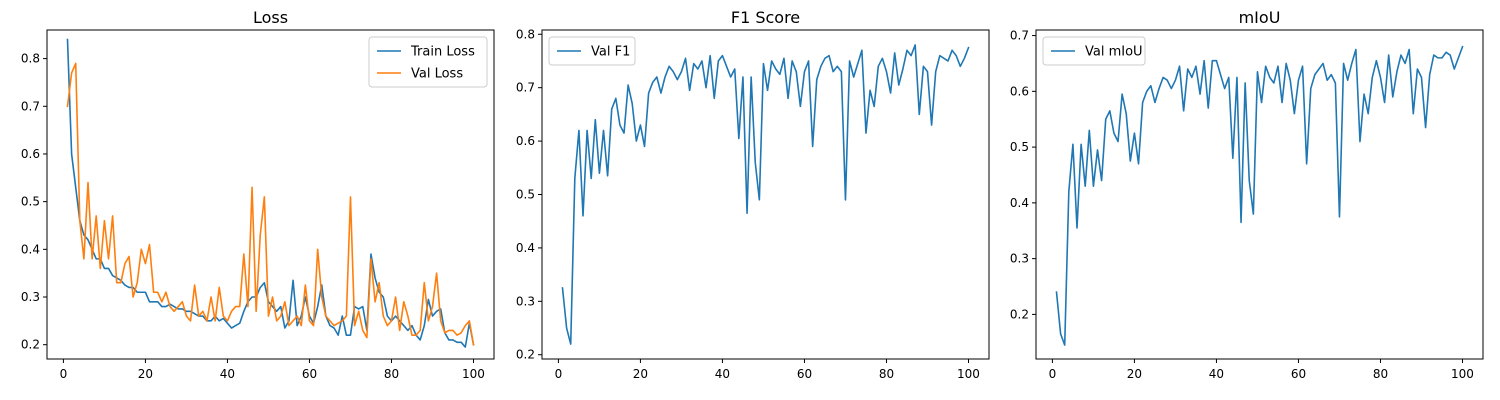 The width and height of the screenshot is (1500, 400). Describe the element at coordinates (610, 52) in the screenshot. I see `legend-label: Val F1` at that location.